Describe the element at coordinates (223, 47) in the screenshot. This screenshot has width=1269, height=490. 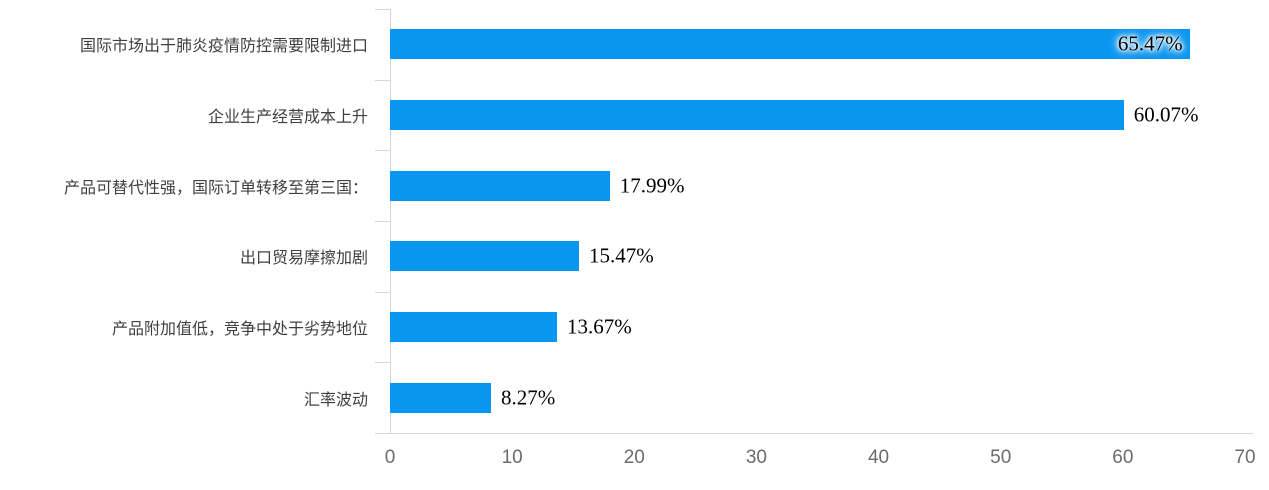
I see `category-label: 国际市场出于肺炎疫情防控需要限制进口` at that location.